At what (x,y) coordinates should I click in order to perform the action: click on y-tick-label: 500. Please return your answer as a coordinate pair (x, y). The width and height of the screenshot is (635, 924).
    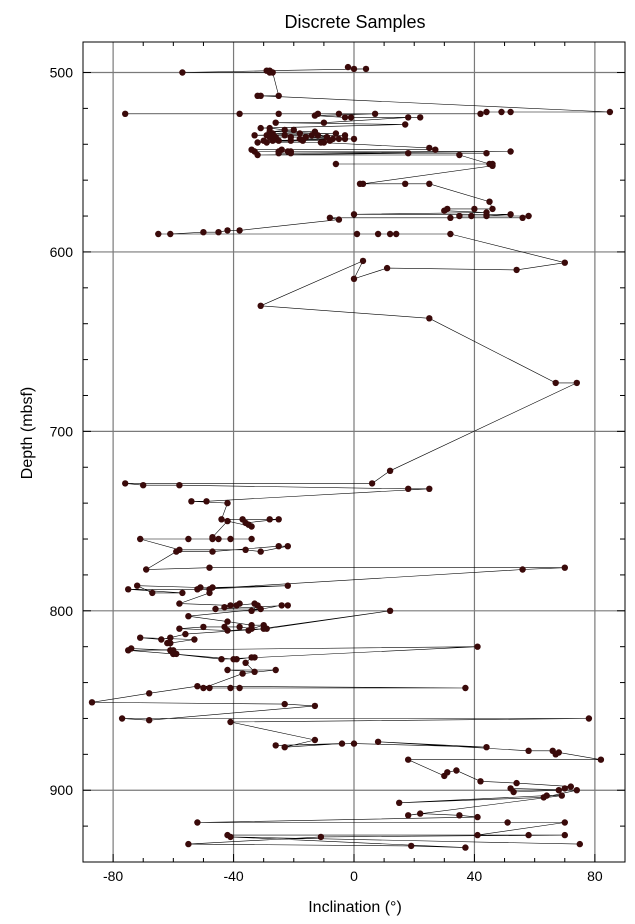
    Looking at the image, I should click on (62, 73).